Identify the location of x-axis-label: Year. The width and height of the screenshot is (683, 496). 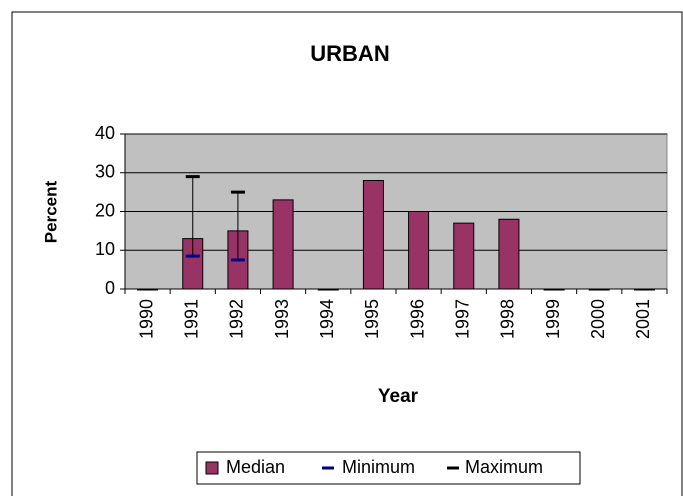
(398, 396).